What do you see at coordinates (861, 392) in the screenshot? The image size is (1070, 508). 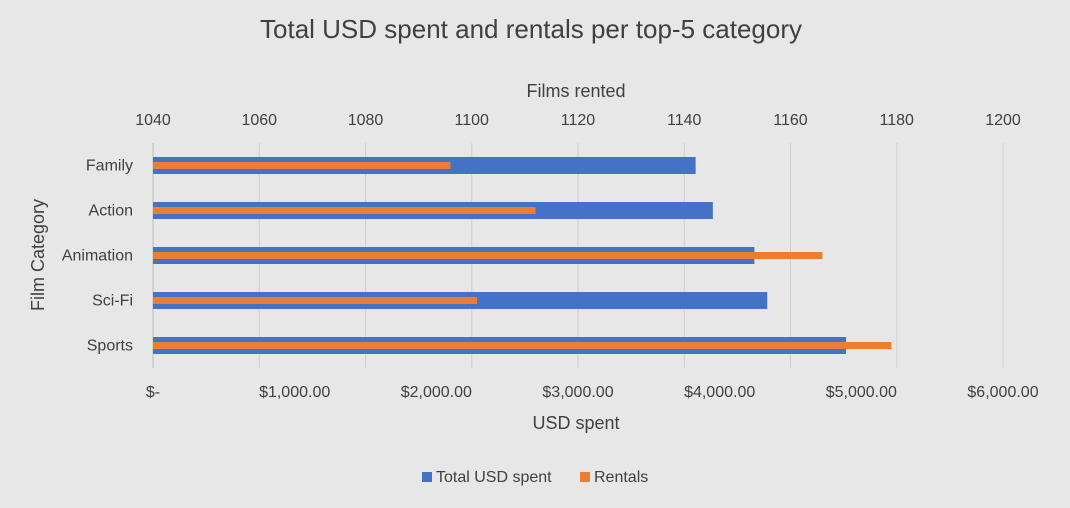 I see `bottom-tick-label: $5,000.00` at bounding box center [861, 392].